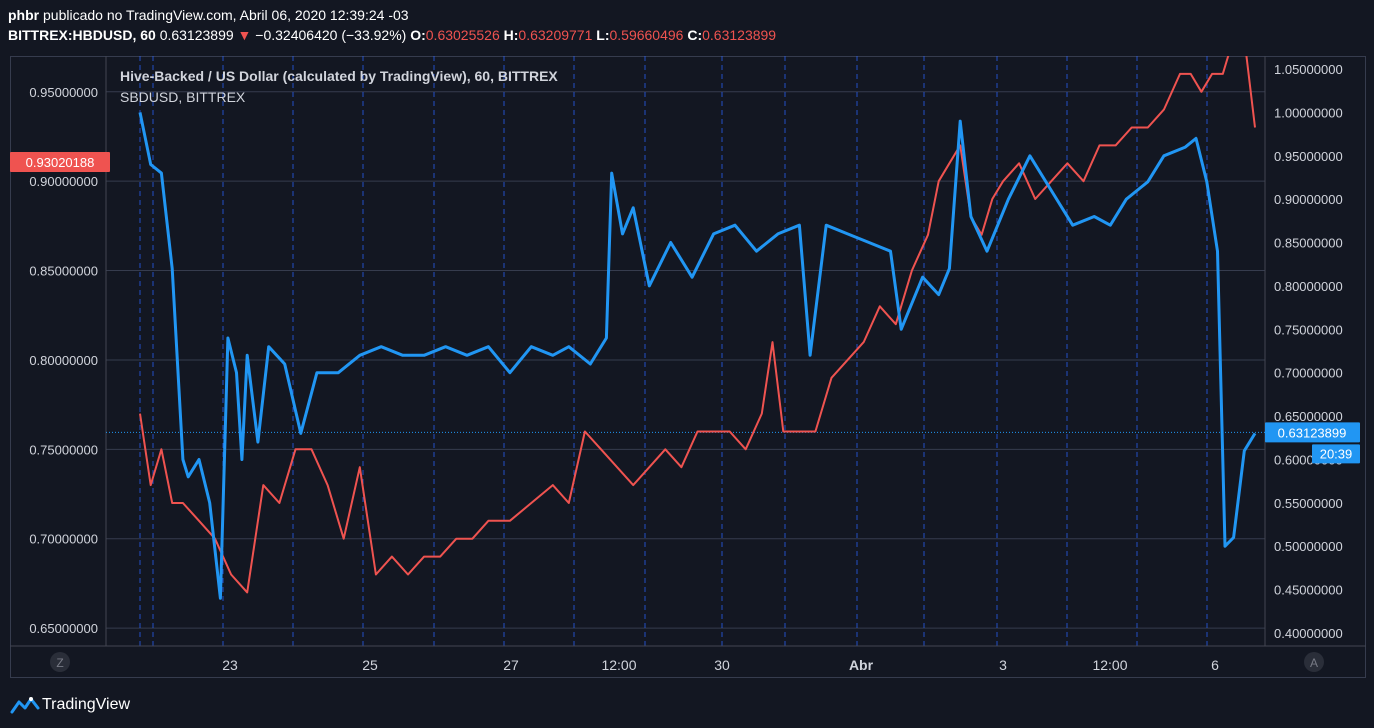 This screenshot has width=1374, height=728. I want to click on time-tick-label: 23, so click(230, 665).